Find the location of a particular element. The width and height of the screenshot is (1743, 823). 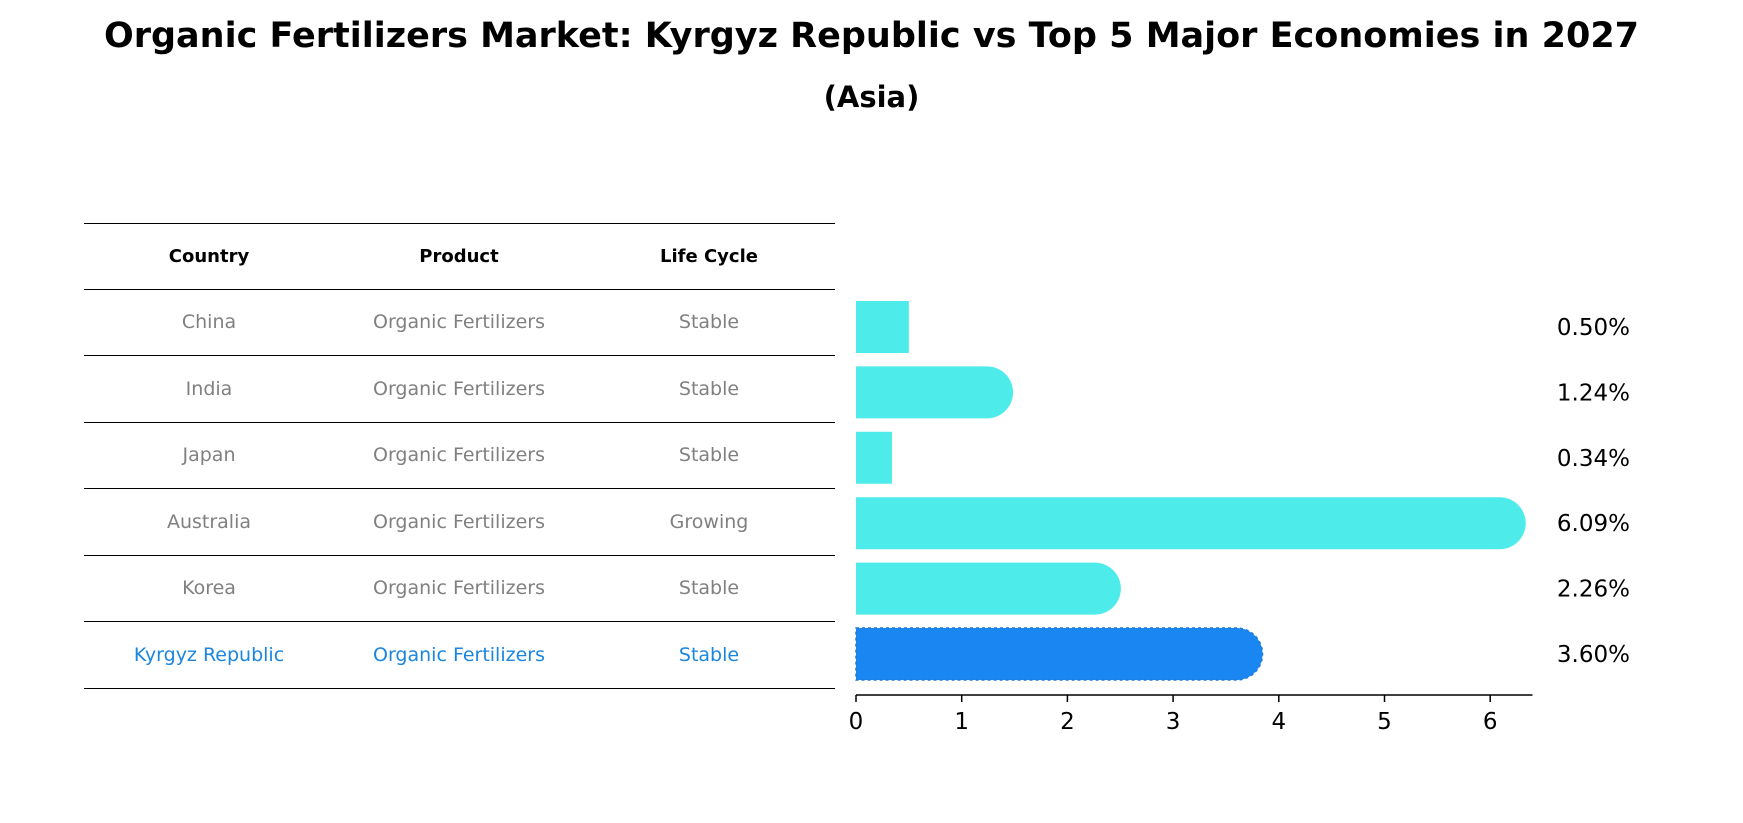

bar-korea is located at coordinates (988, 588).